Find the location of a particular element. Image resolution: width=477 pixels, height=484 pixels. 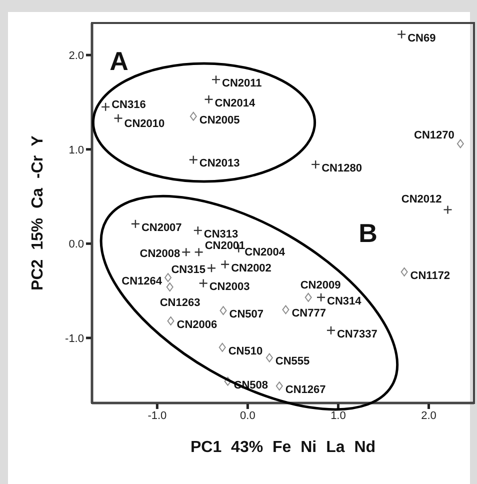

data-label: CN1263 is located at coordinates (180, 303).